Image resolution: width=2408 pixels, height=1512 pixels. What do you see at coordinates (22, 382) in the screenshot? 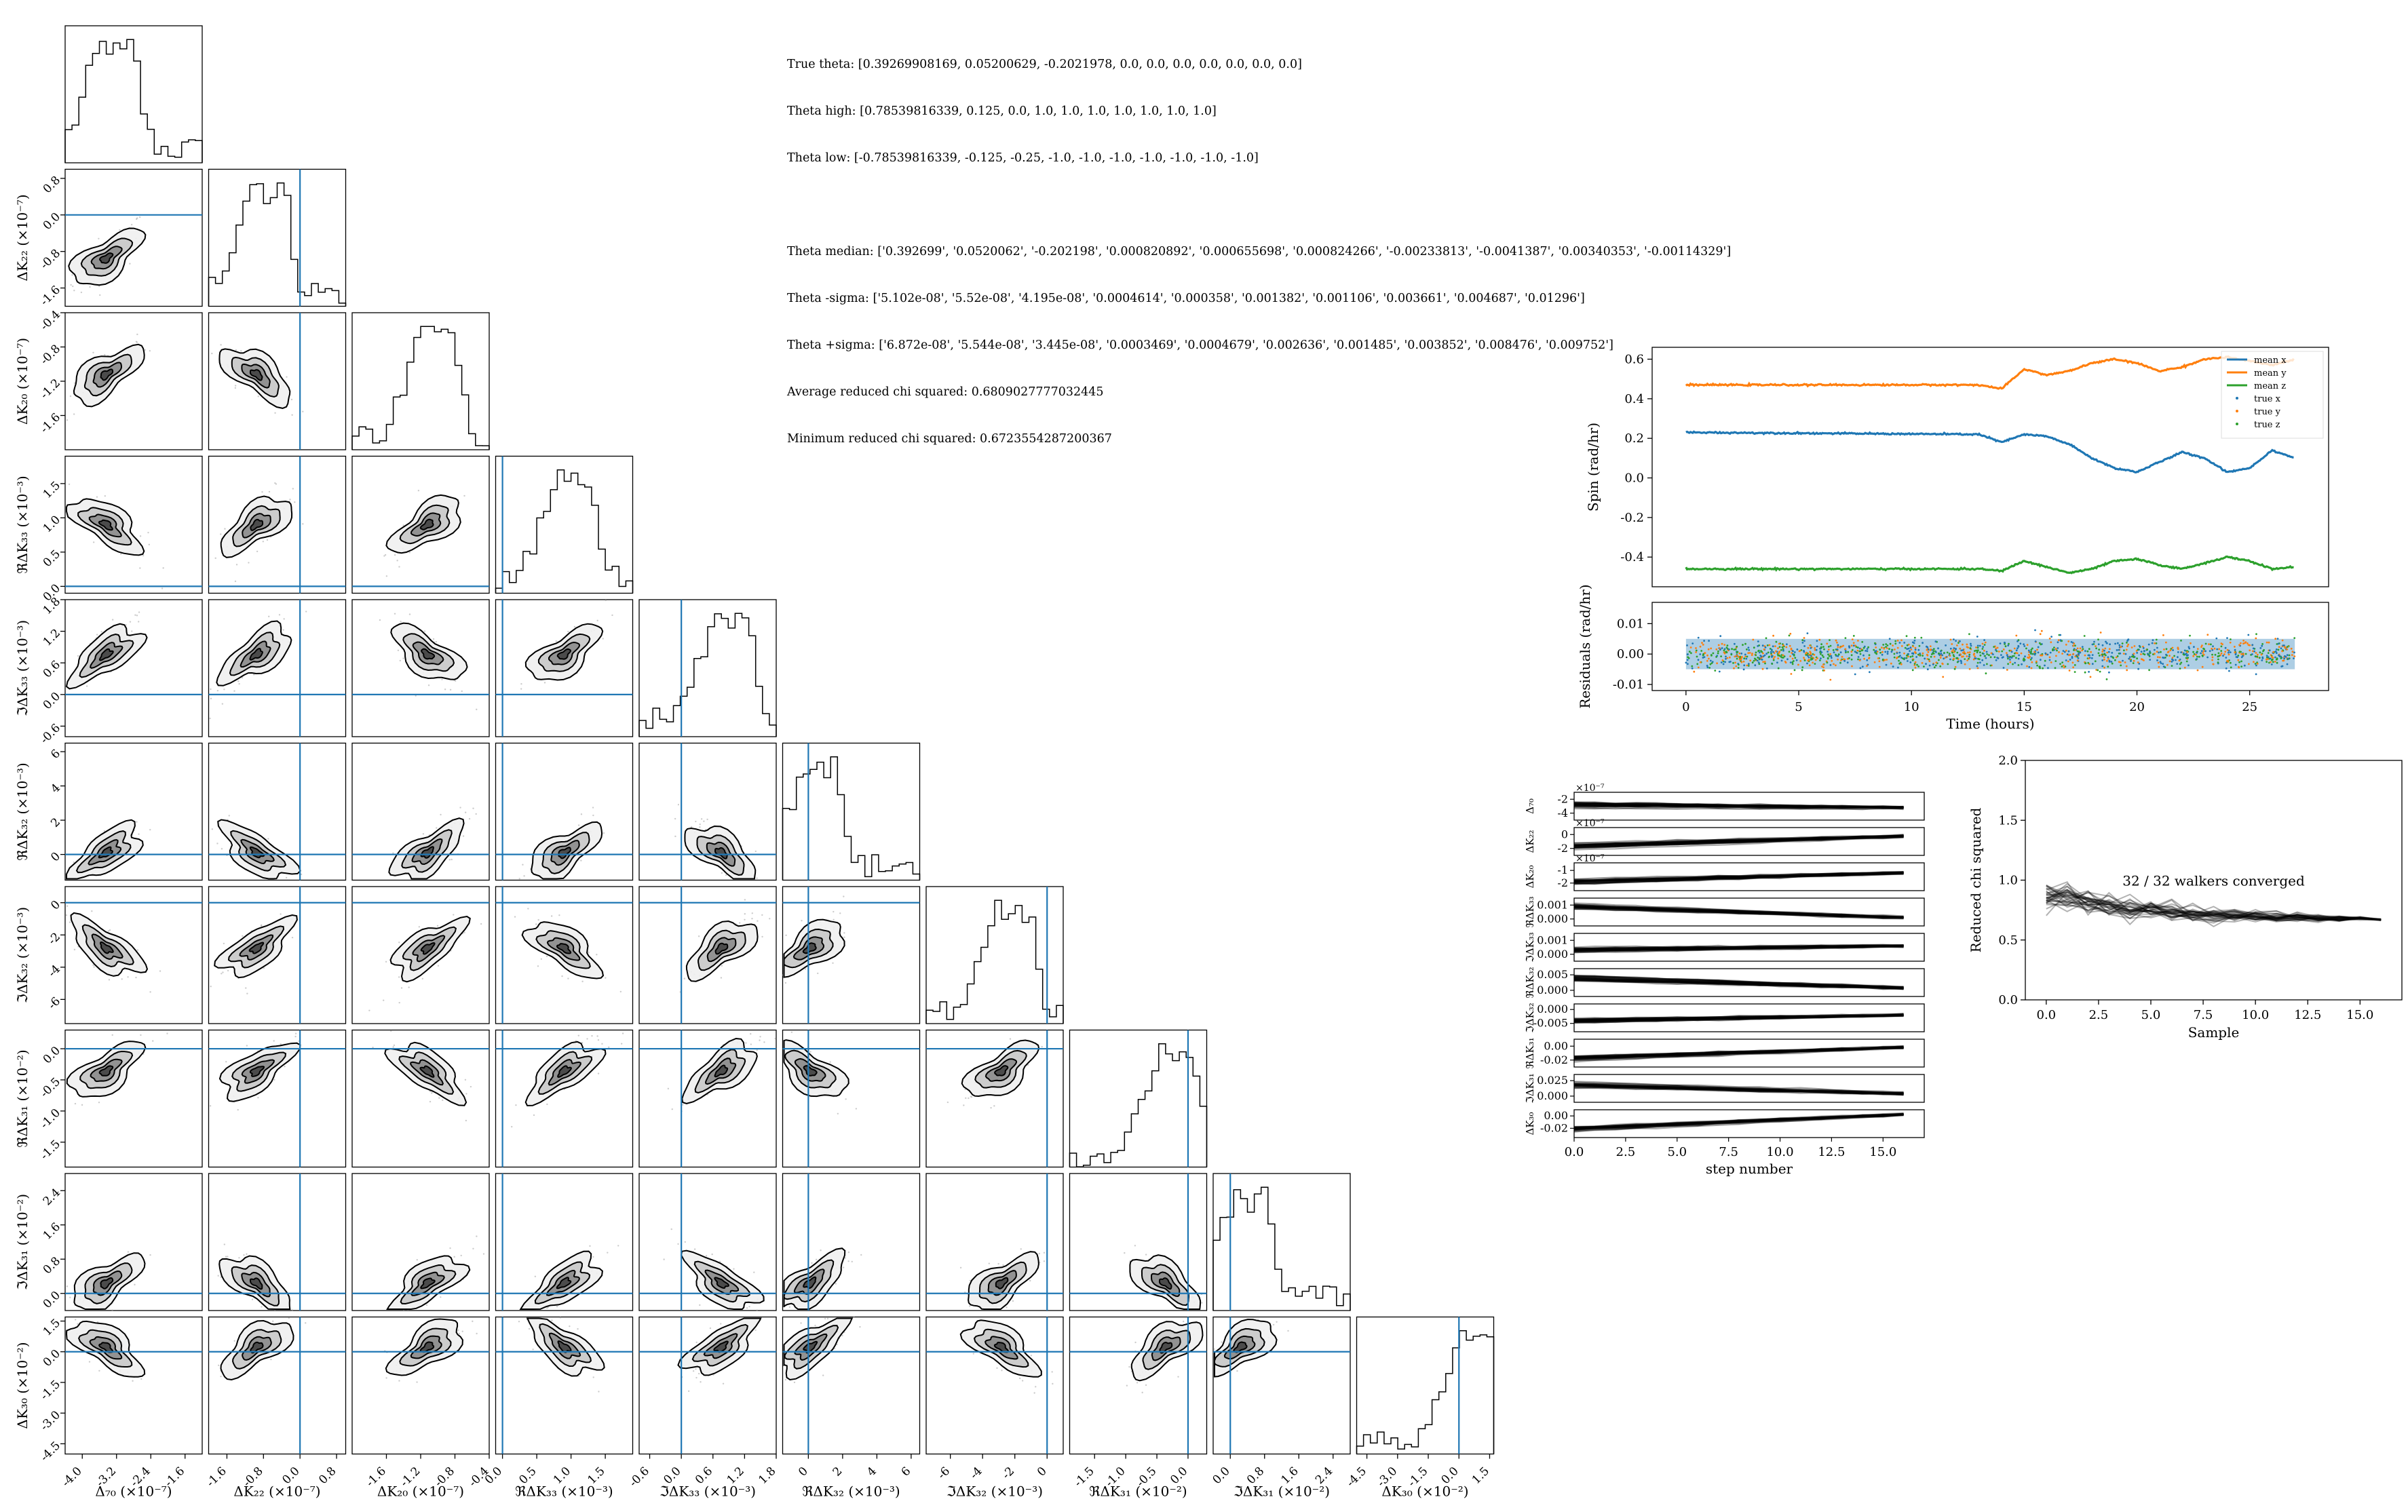
I see `y-axis-label: ΔK₂₀ (×10⁻⁷)` at bounding box center [22, 382].